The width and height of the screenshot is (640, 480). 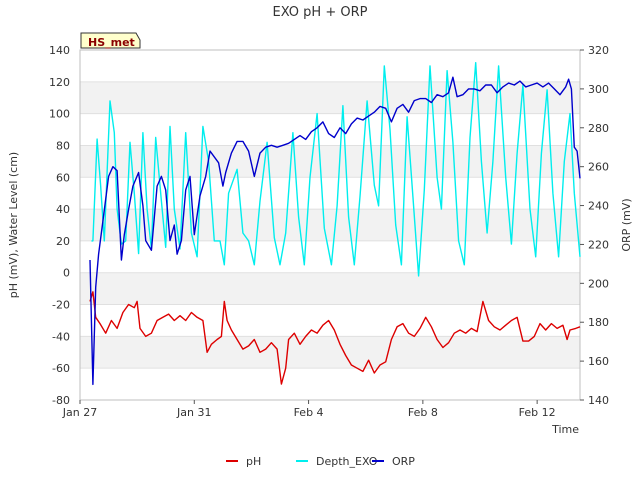 What do you see at coordinates (598, 128) in the screenshot?
I see `y-tick-label-right: 280` at bounding box center [598, 128].